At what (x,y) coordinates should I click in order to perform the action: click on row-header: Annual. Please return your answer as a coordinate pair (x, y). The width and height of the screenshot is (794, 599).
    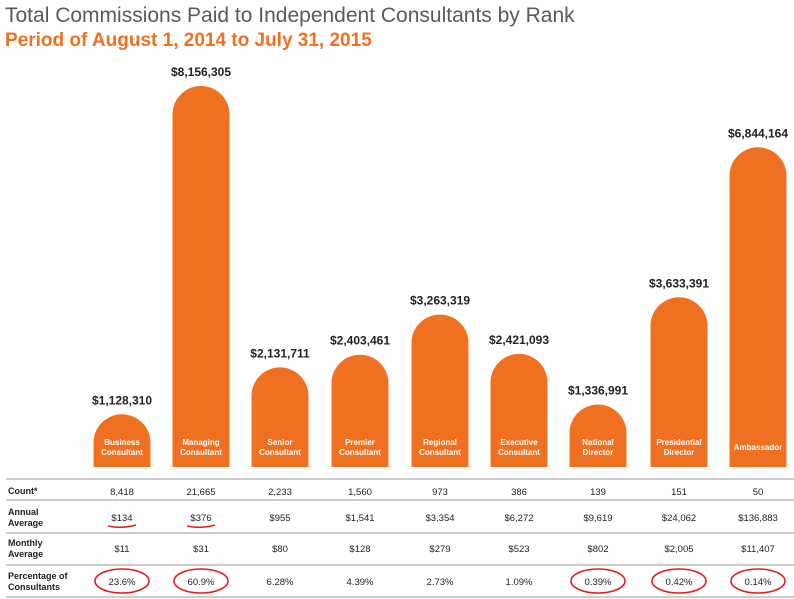
    Looking at the image, I should click on (23, 512).